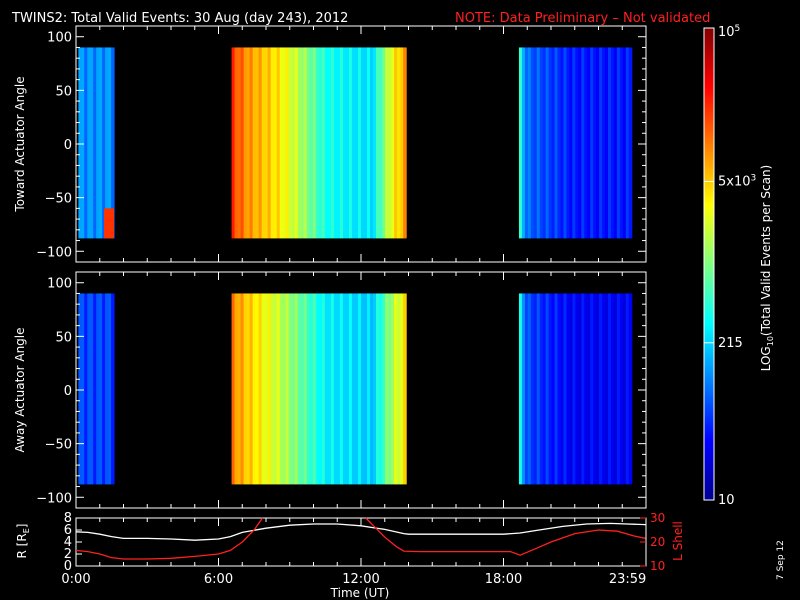 The height and width of the screenshot is (600, 800). What do you see at coordinates (360, 579) in the screenshot?
I see `x-tick-label: 12:00` at bounding box center [360, 579].